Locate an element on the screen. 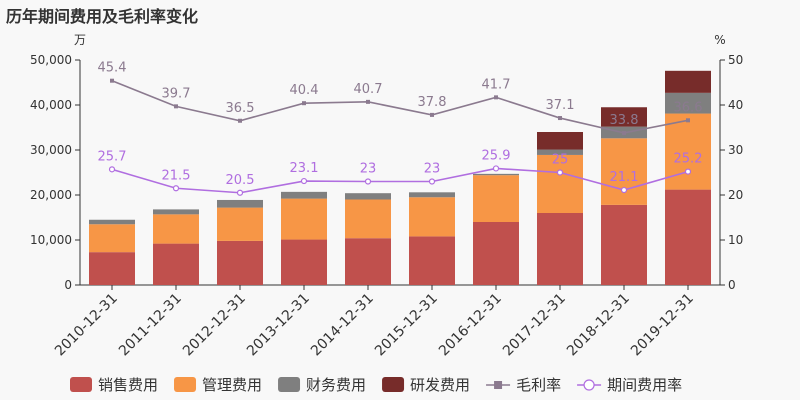 Image resolution: width=800 pixels, height=400 pixels. right-tick-label: 50 is located at coordinates (735, 60).